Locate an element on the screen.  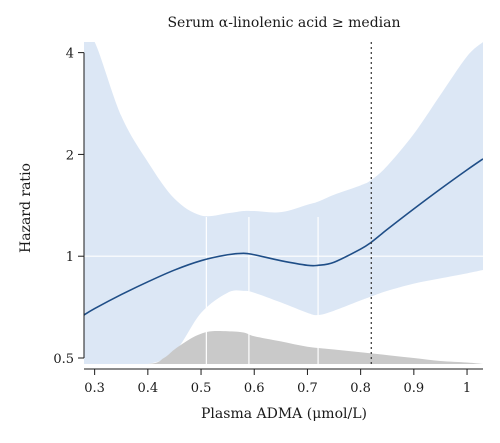
x-tick-label: 0.6 is located at coordinates (254, 388).